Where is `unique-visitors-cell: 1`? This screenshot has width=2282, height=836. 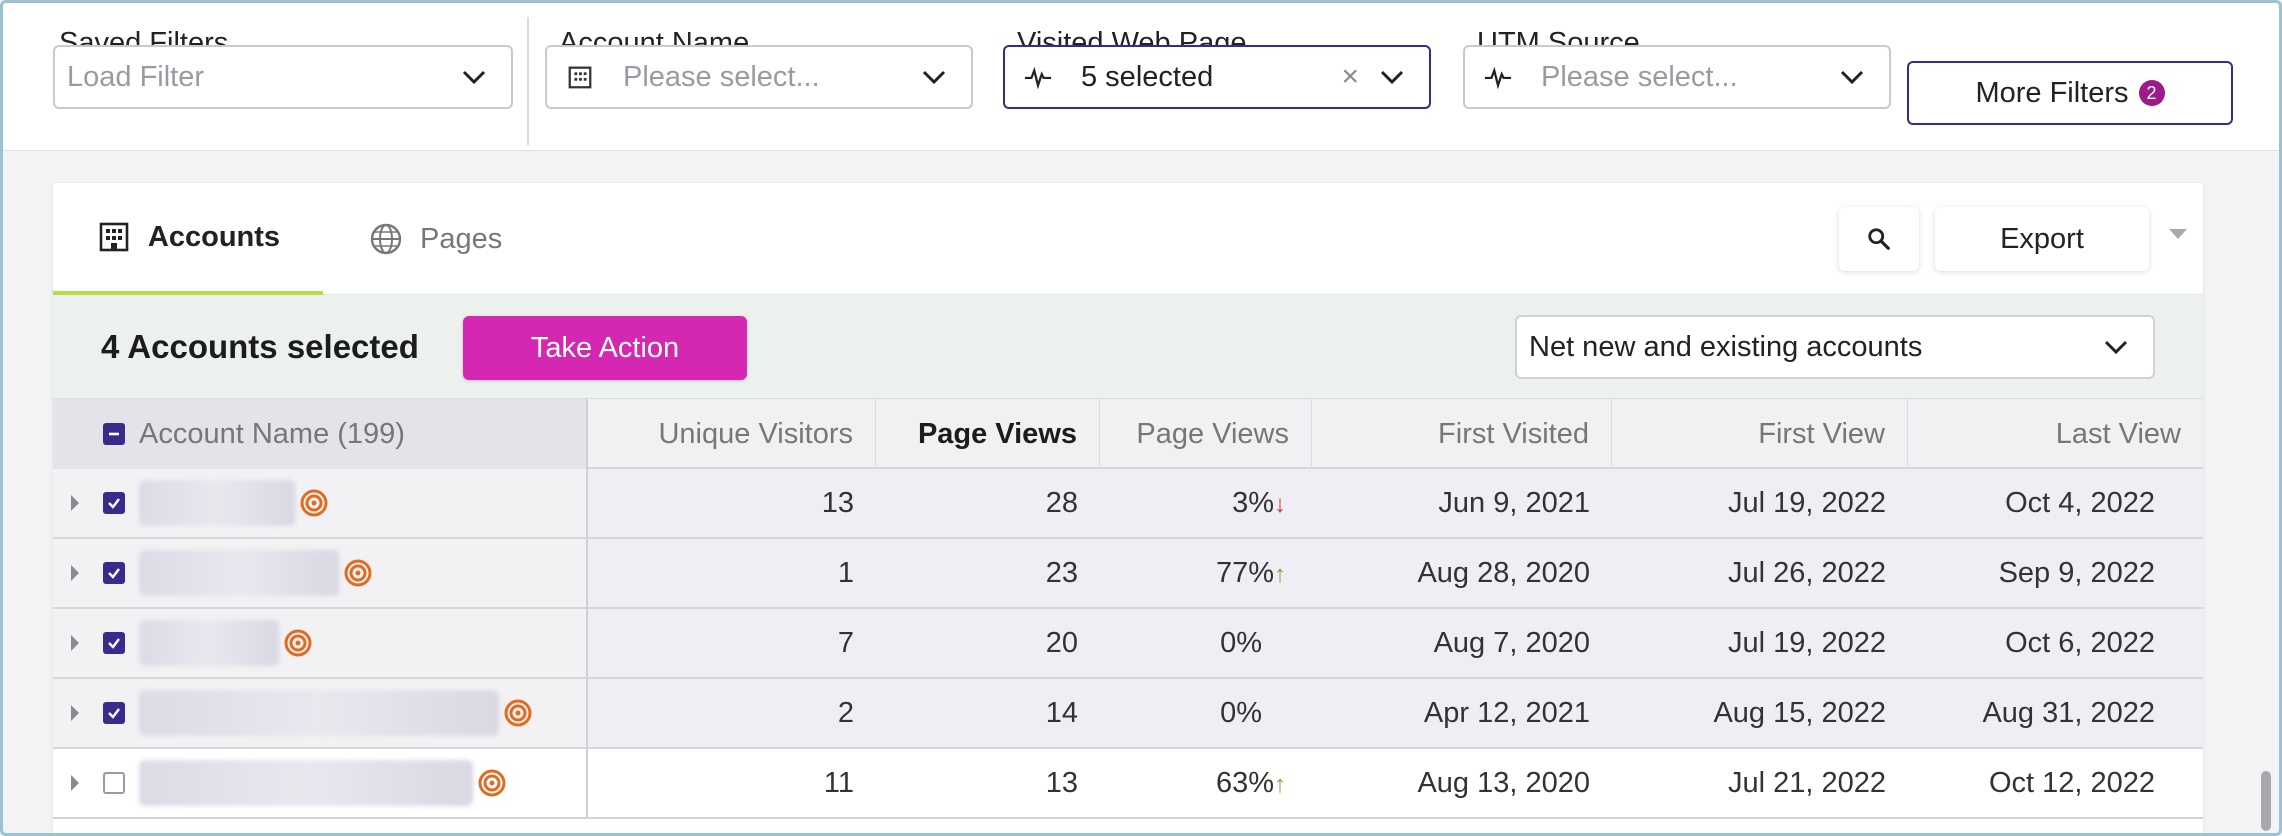
unique-visitors-cell: 1 is located at coordinates (845, 573).